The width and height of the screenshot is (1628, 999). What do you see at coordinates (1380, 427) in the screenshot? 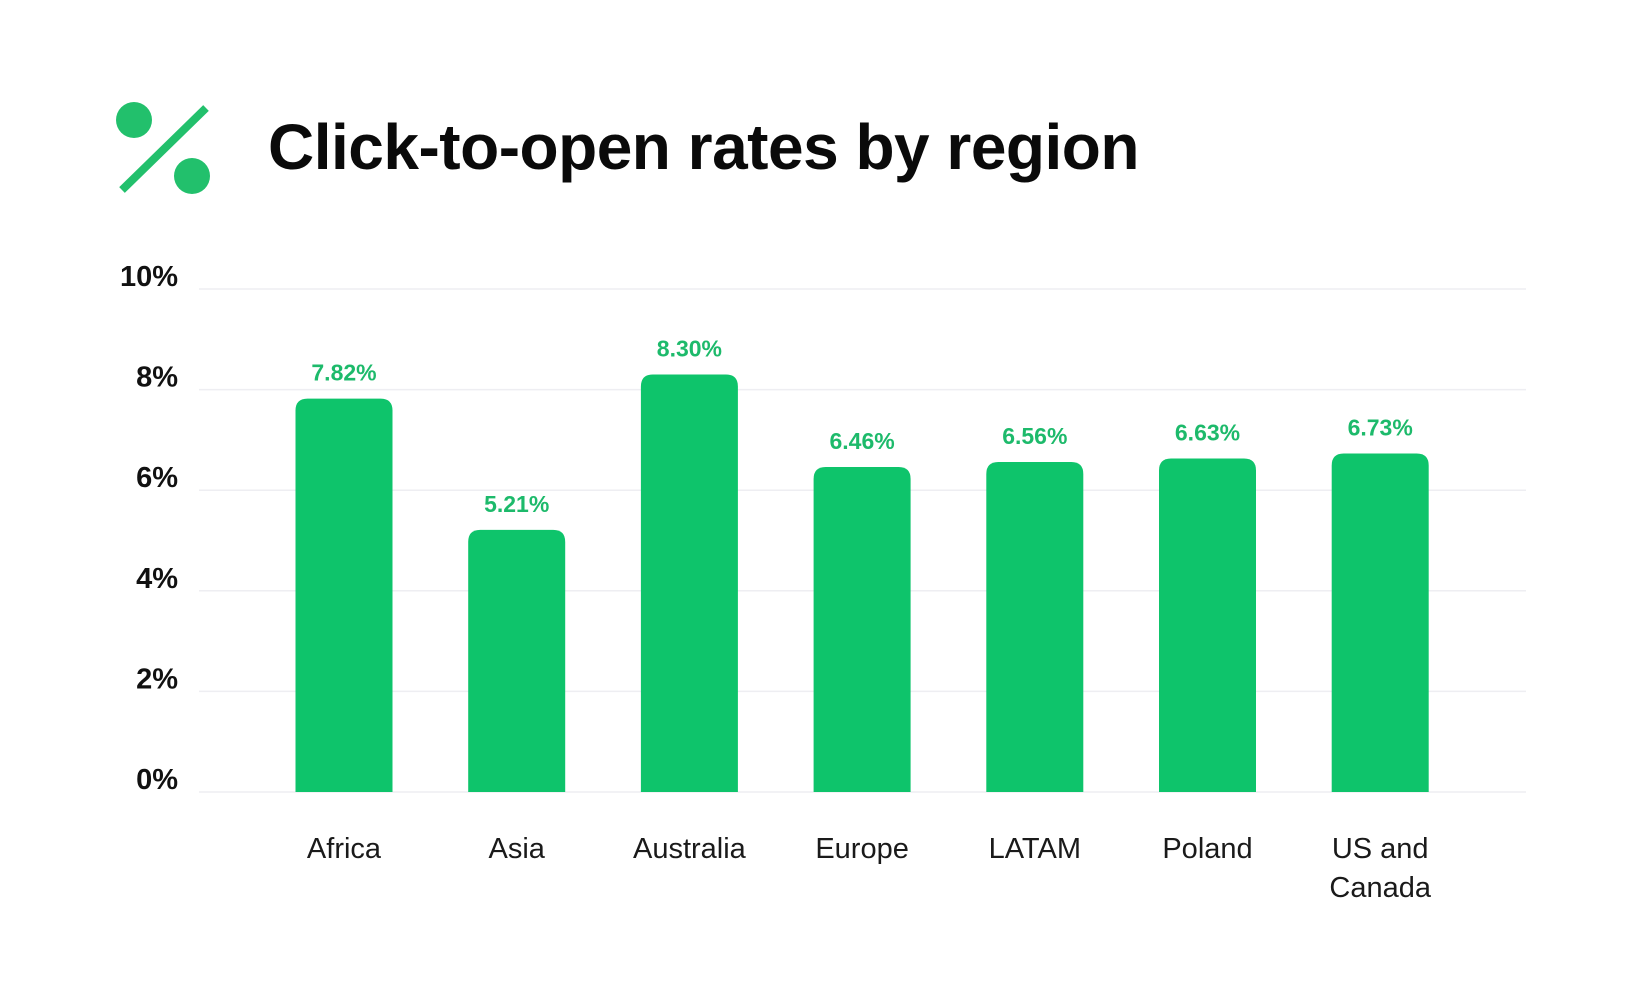
I see `data-label: 6.73%` at bounding box center [1380, 427].